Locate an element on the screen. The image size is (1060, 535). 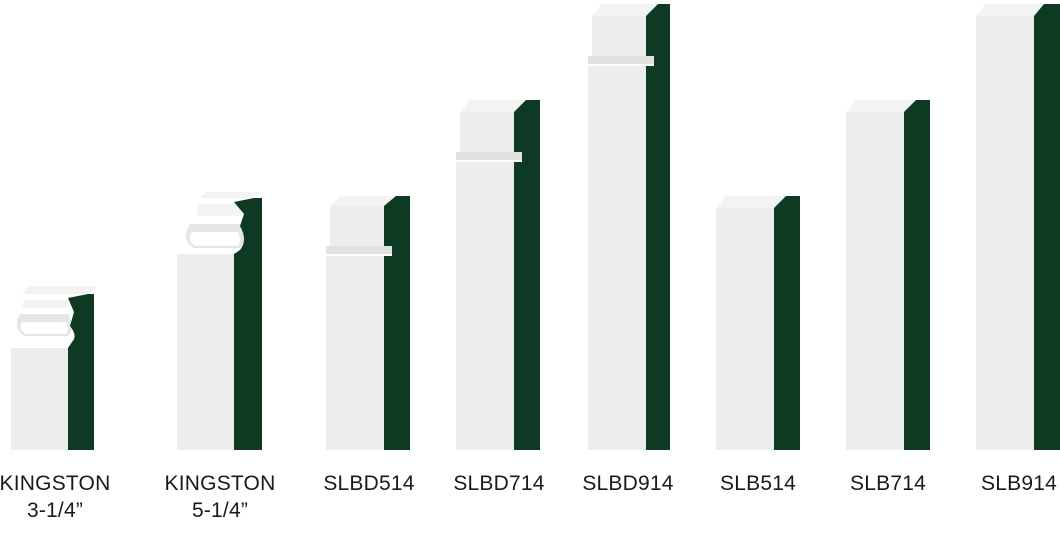
profile-label-slb514: SLB514 is located at coordinates (758, 483).